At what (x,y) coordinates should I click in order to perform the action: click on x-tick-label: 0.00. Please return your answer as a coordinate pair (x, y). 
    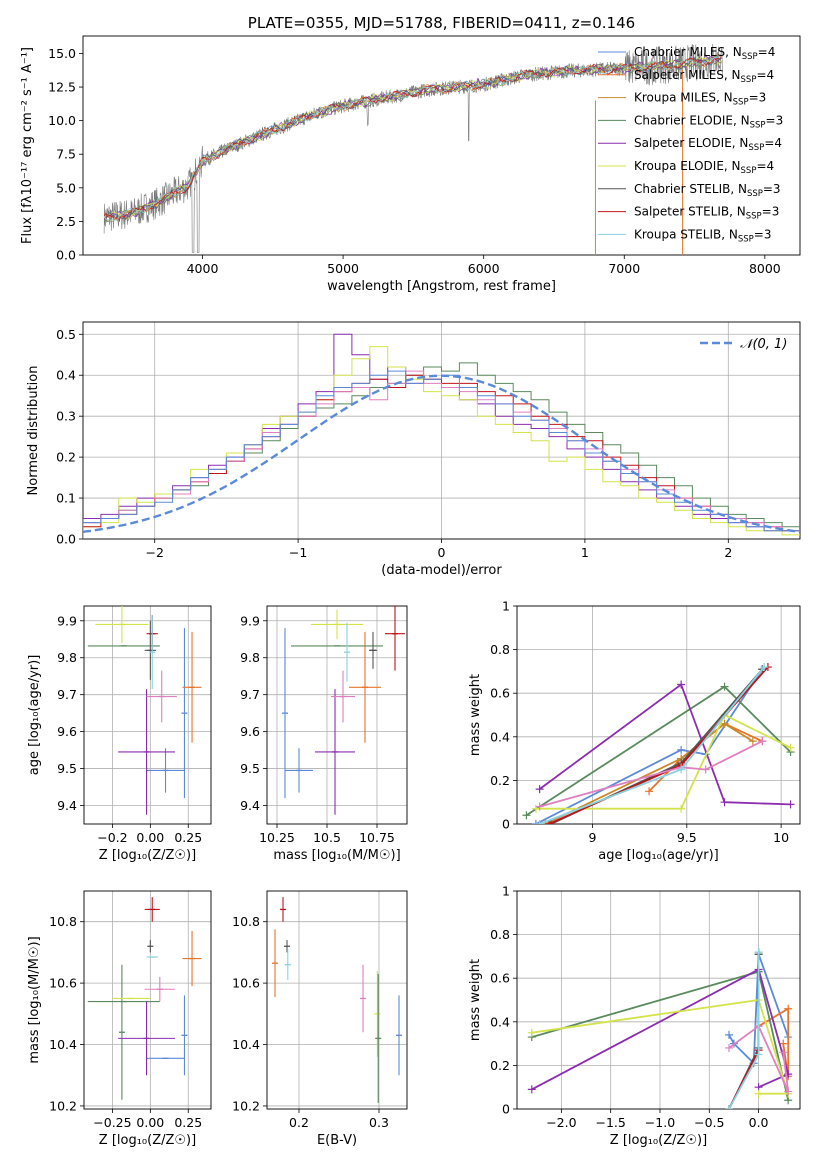
    Looking at the image, I should click on (150, 1122).